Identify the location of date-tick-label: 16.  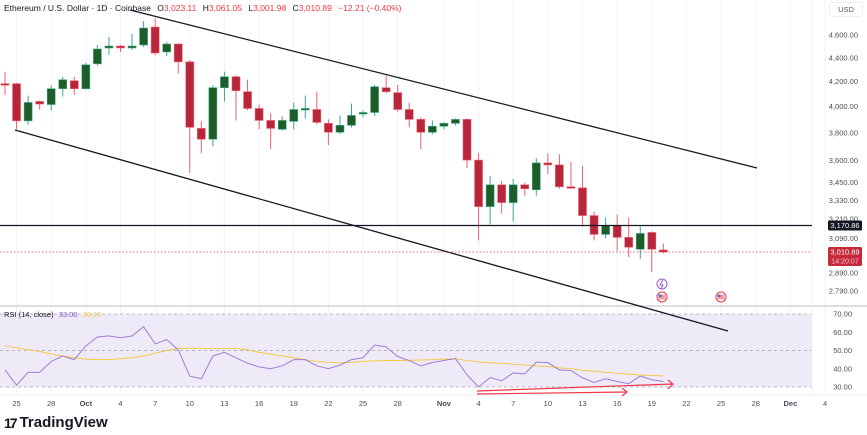
(617, 403).